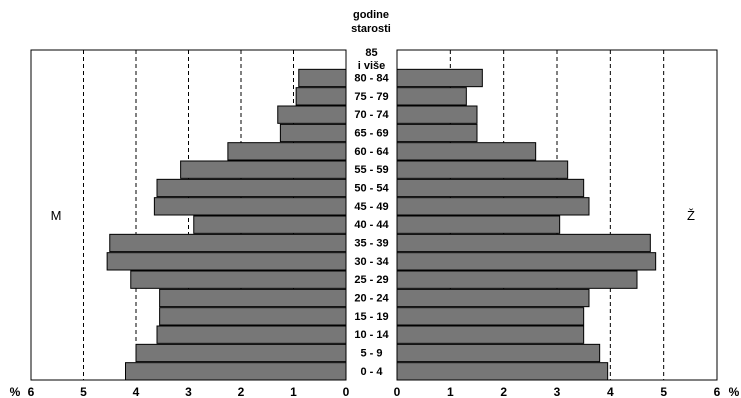  Describe the element at coordinates (371, 280) in the screenshot. I see `age-group-label: 25 - 29` at that location.